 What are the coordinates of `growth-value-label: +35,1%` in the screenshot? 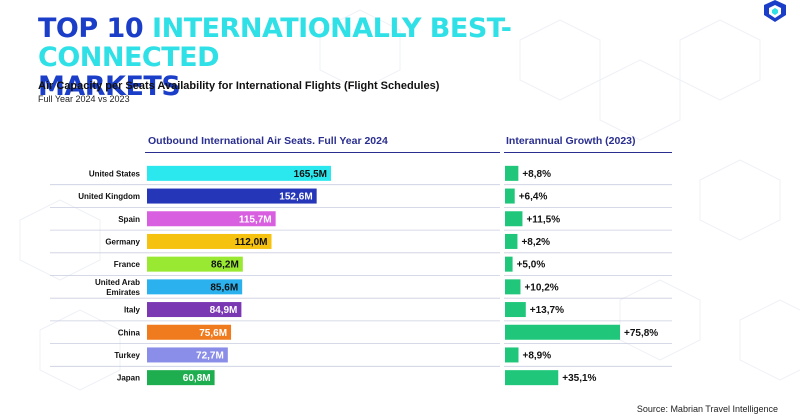 It's located at (579, 378).